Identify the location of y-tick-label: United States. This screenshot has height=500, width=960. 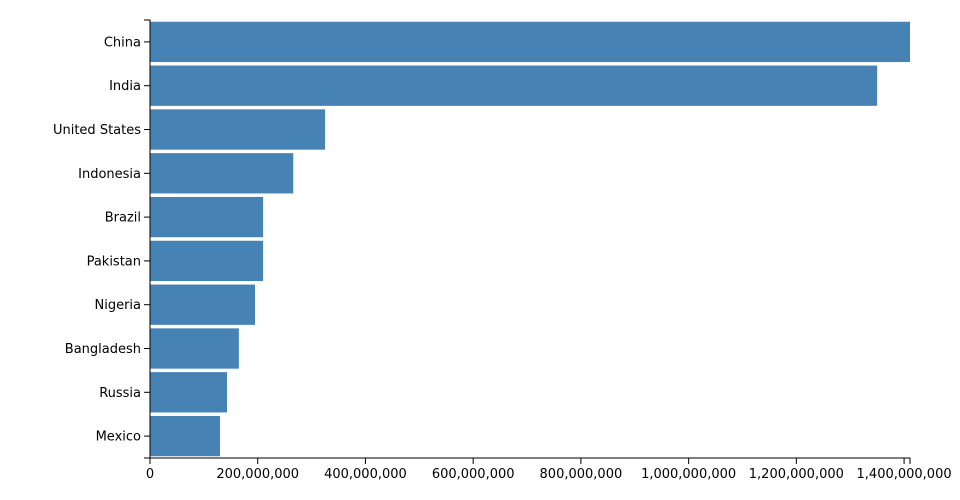
(97, 130).